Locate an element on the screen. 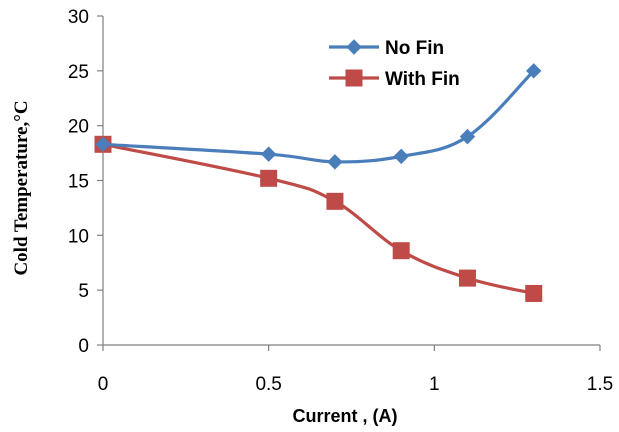 Image resolution: width=619 pixels, height=432 pixels. legend-marker-no-fin is located at coordinates (354, 47).